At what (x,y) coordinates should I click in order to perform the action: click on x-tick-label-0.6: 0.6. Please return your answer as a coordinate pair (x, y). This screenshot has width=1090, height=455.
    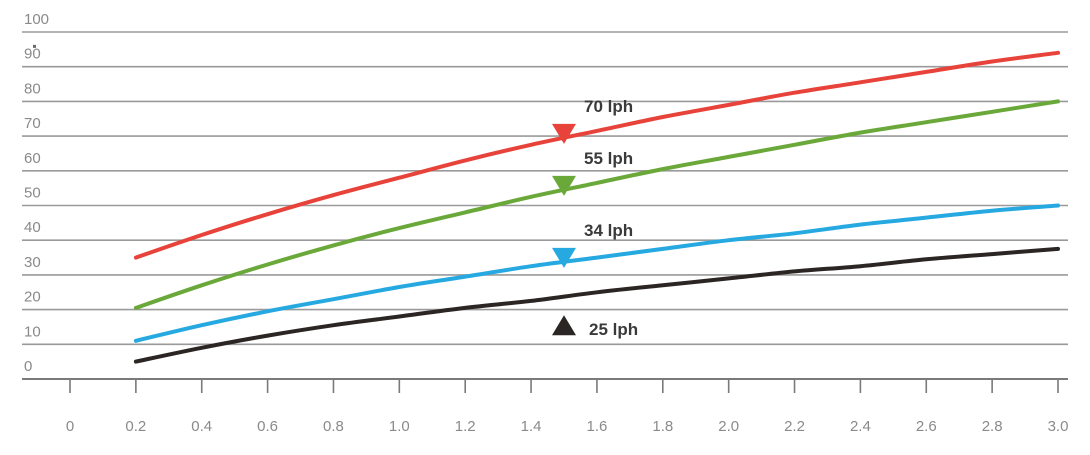
    Looking at the image, I should click on (267, 426).